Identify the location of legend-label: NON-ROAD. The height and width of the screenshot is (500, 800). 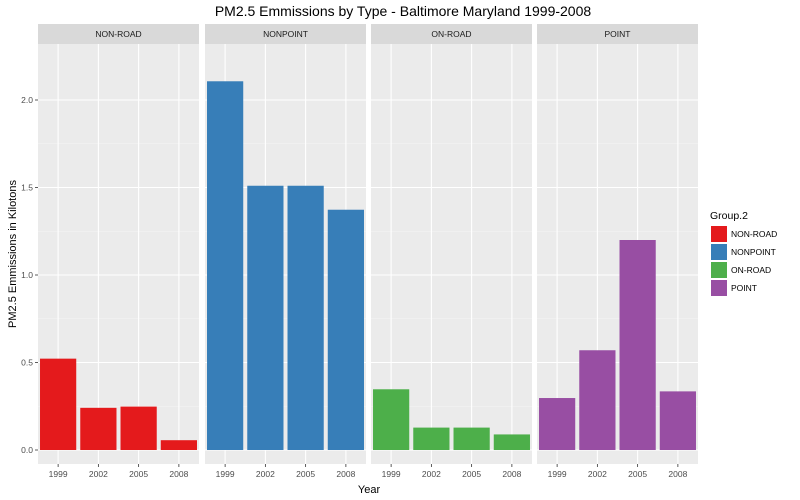
(754, 234).